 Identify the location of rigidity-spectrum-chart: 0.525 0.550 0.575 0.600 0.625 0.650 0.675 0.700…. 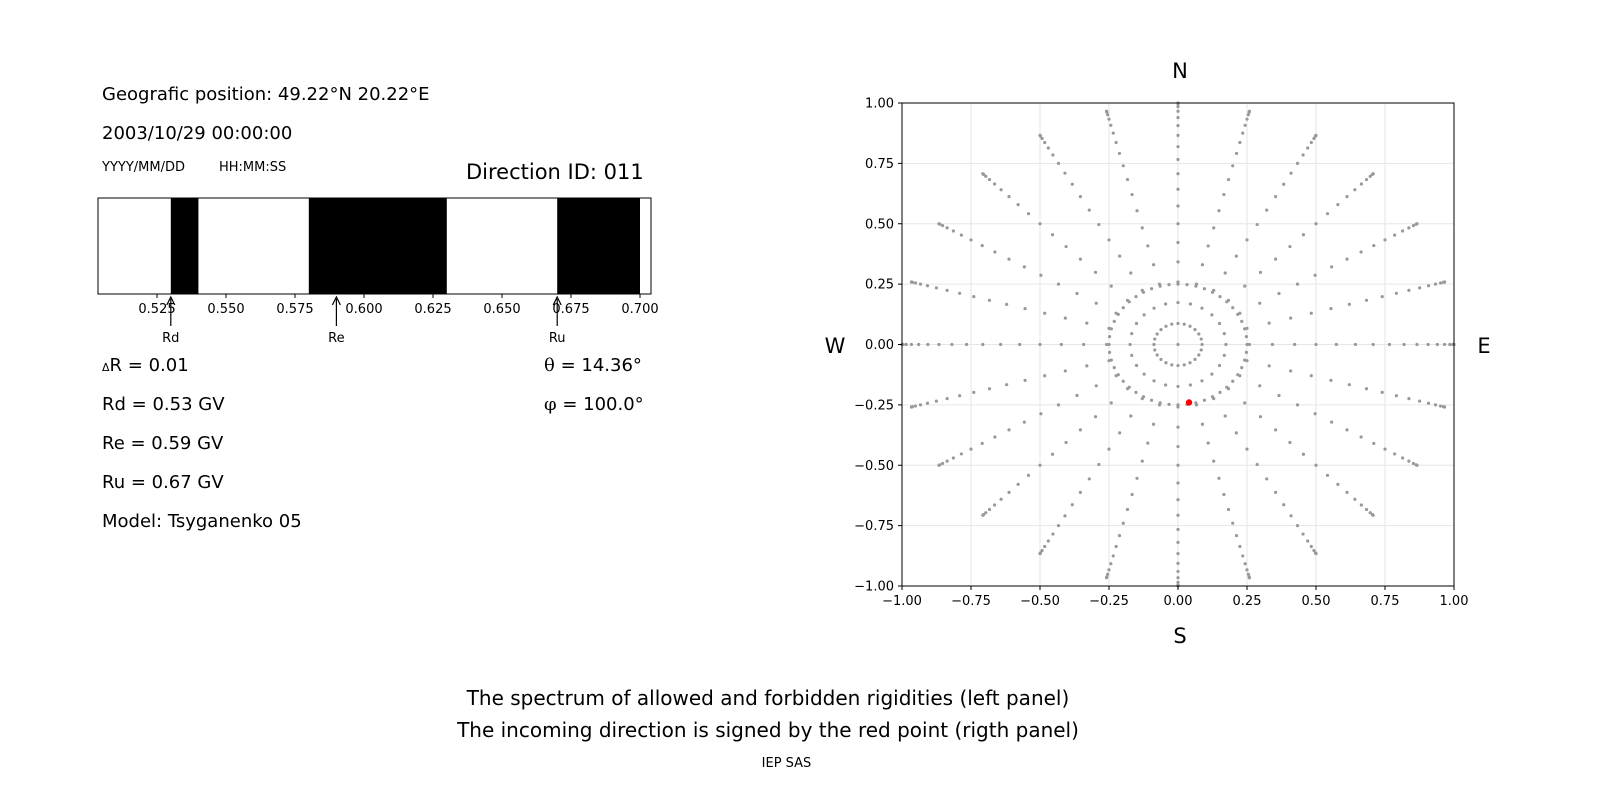
(378, 271).